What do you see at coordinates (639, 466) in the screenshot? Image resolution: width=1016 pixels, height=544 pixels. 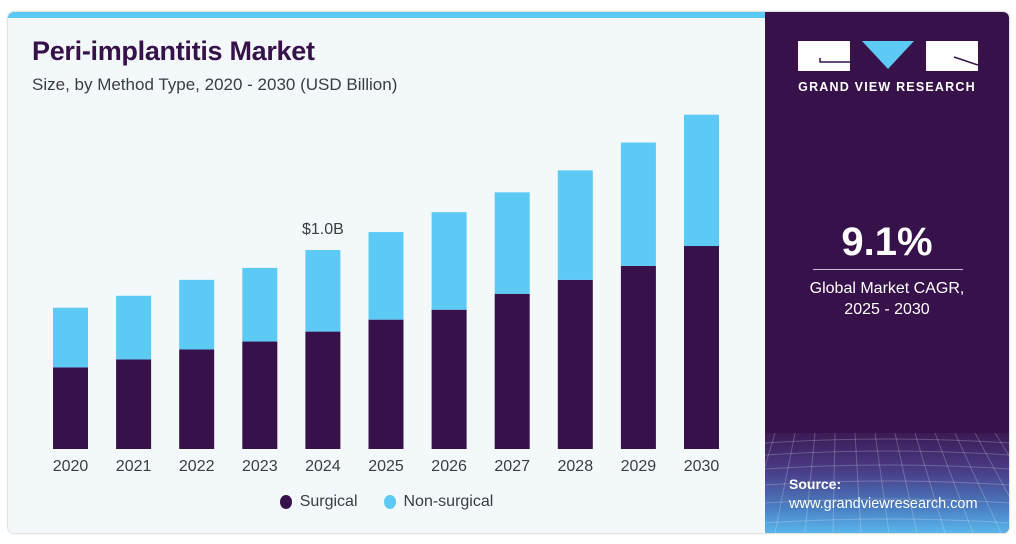 I see `x-tick-label: 2029` at bounding box center [639, 466].